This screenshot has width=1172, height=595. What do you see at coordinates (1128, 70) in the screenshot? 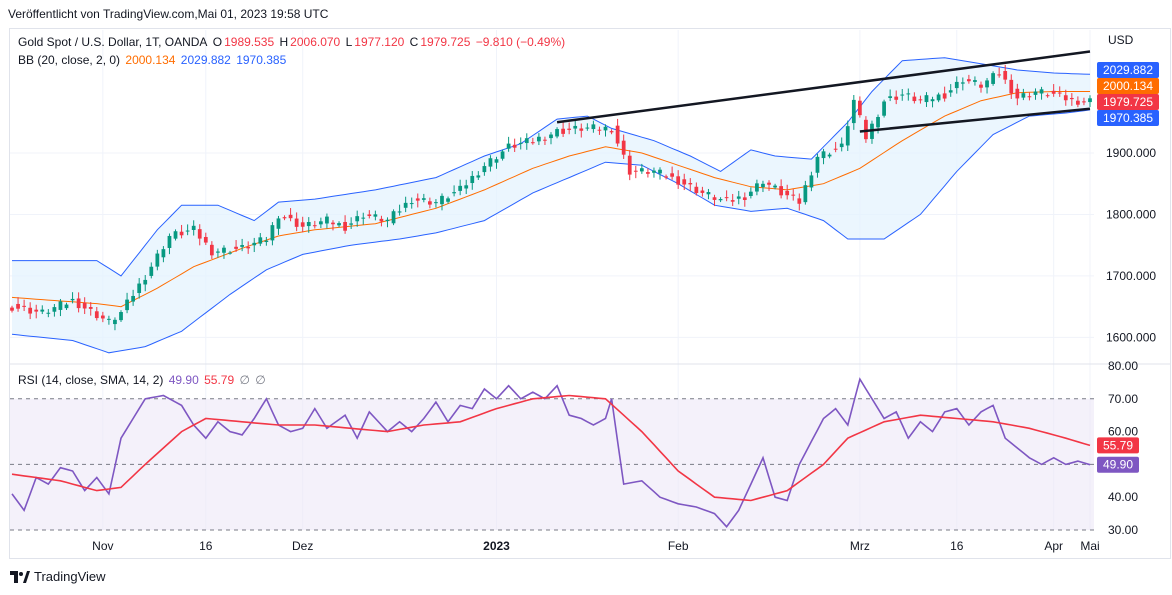
I see `price-tag-label: 2029.882` at bounding box center [1128, 70].